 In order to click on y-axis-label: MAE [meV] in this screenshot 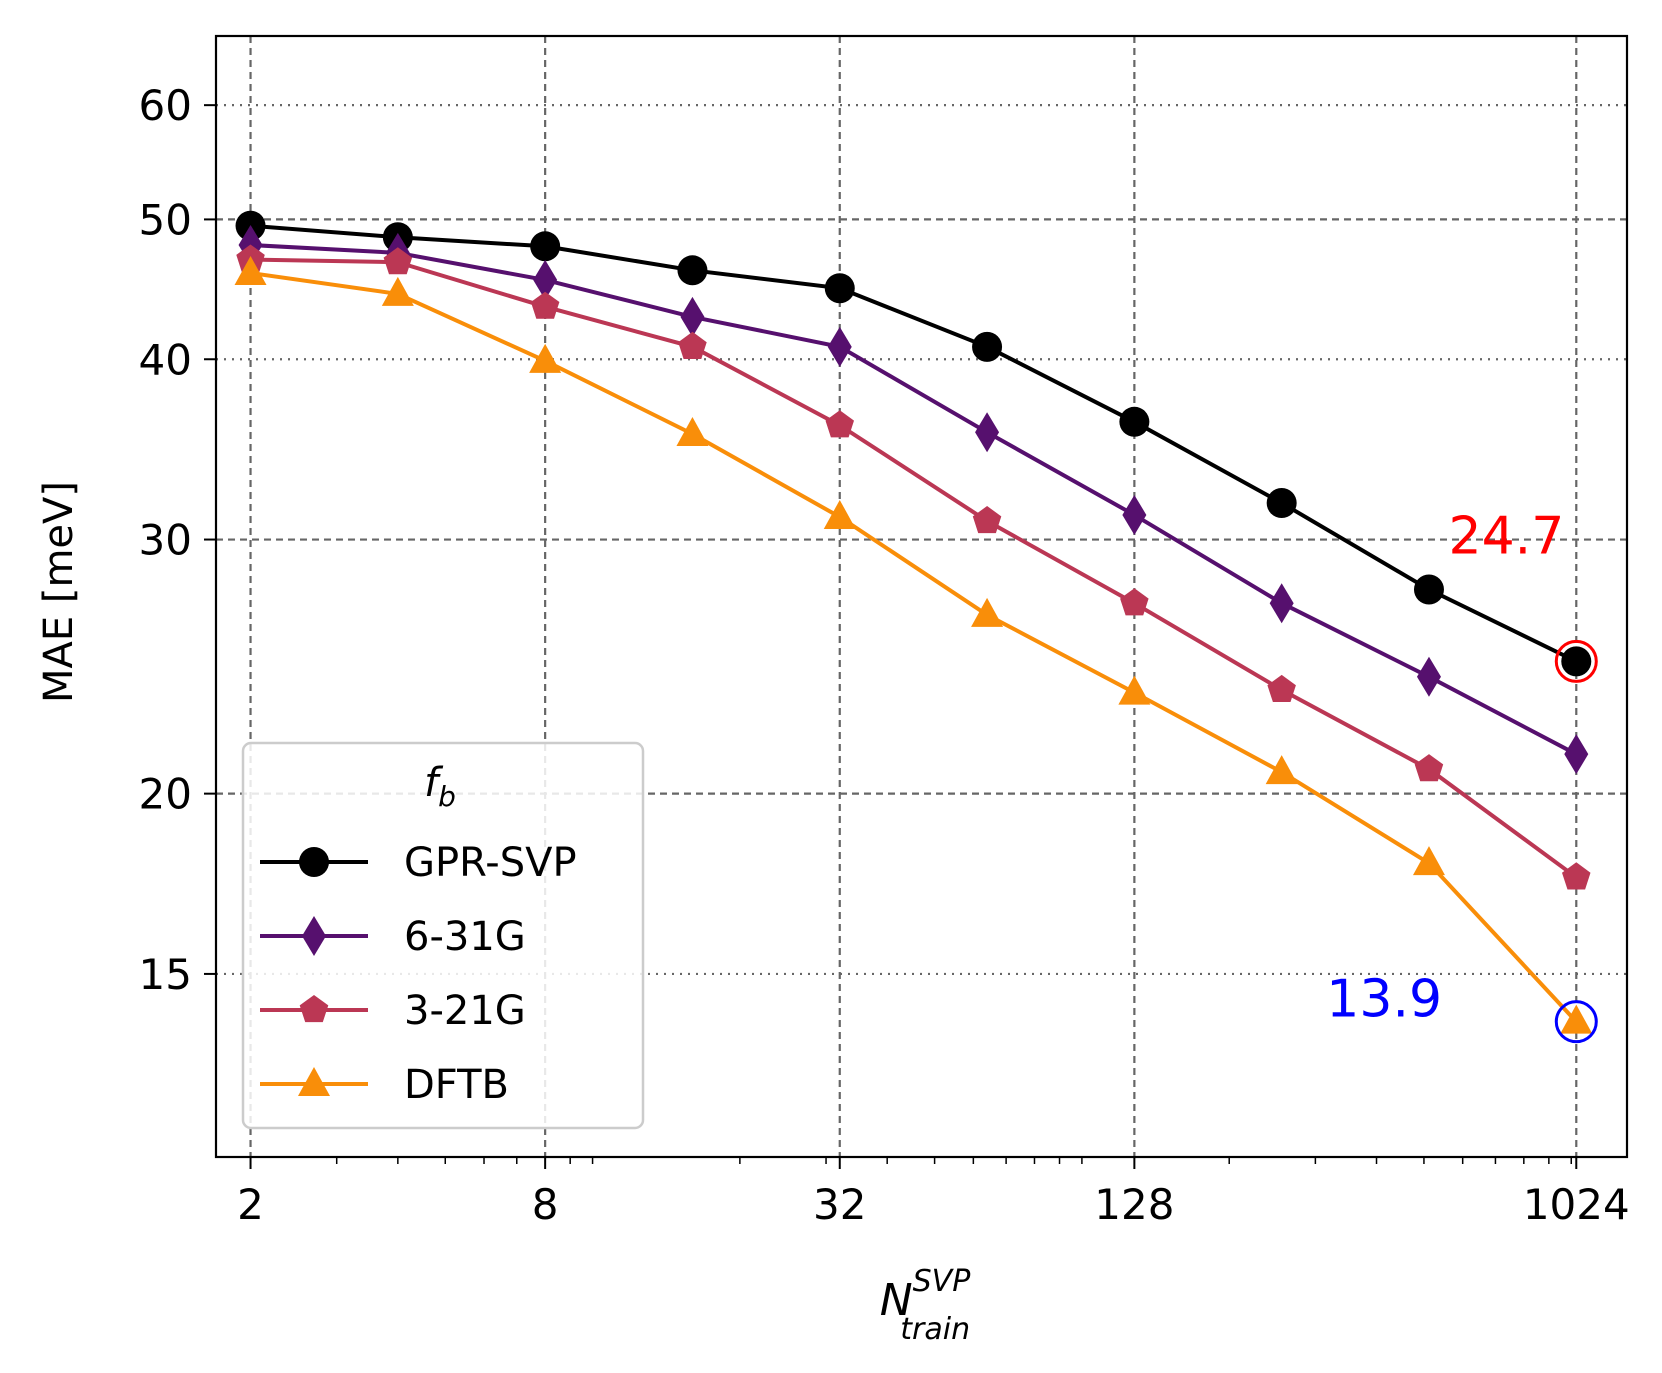, I will do `click(59, 592)`.